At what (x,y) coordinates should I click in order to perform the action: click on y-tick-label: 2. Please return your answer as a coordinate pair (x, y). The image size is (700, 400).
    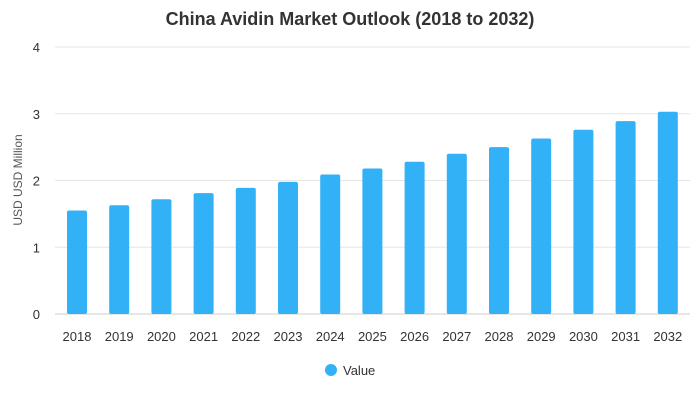
    Looking at the image, I should click on (36, 181).